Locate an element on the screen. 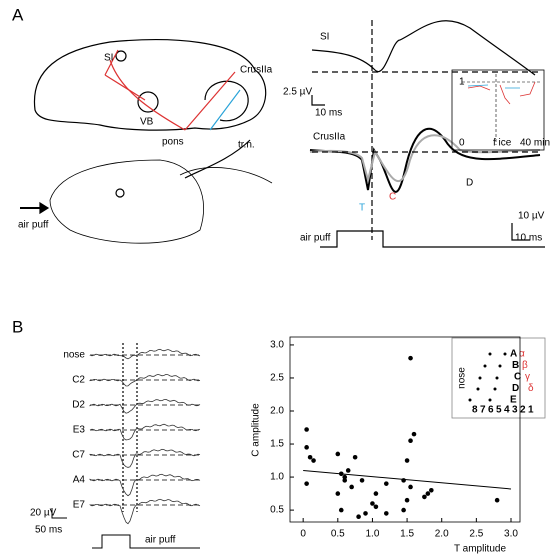  greek-label: β is located at coordinates (525, 365).